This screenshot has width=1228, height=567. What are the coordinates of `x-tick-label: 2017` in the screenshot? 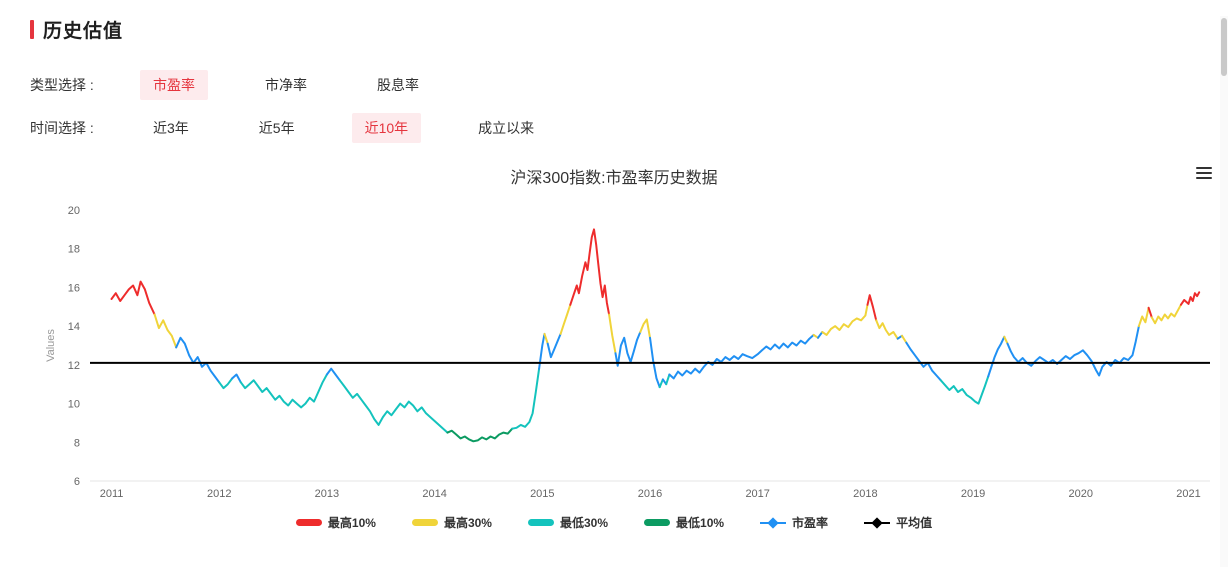 It's located at (757, 494).